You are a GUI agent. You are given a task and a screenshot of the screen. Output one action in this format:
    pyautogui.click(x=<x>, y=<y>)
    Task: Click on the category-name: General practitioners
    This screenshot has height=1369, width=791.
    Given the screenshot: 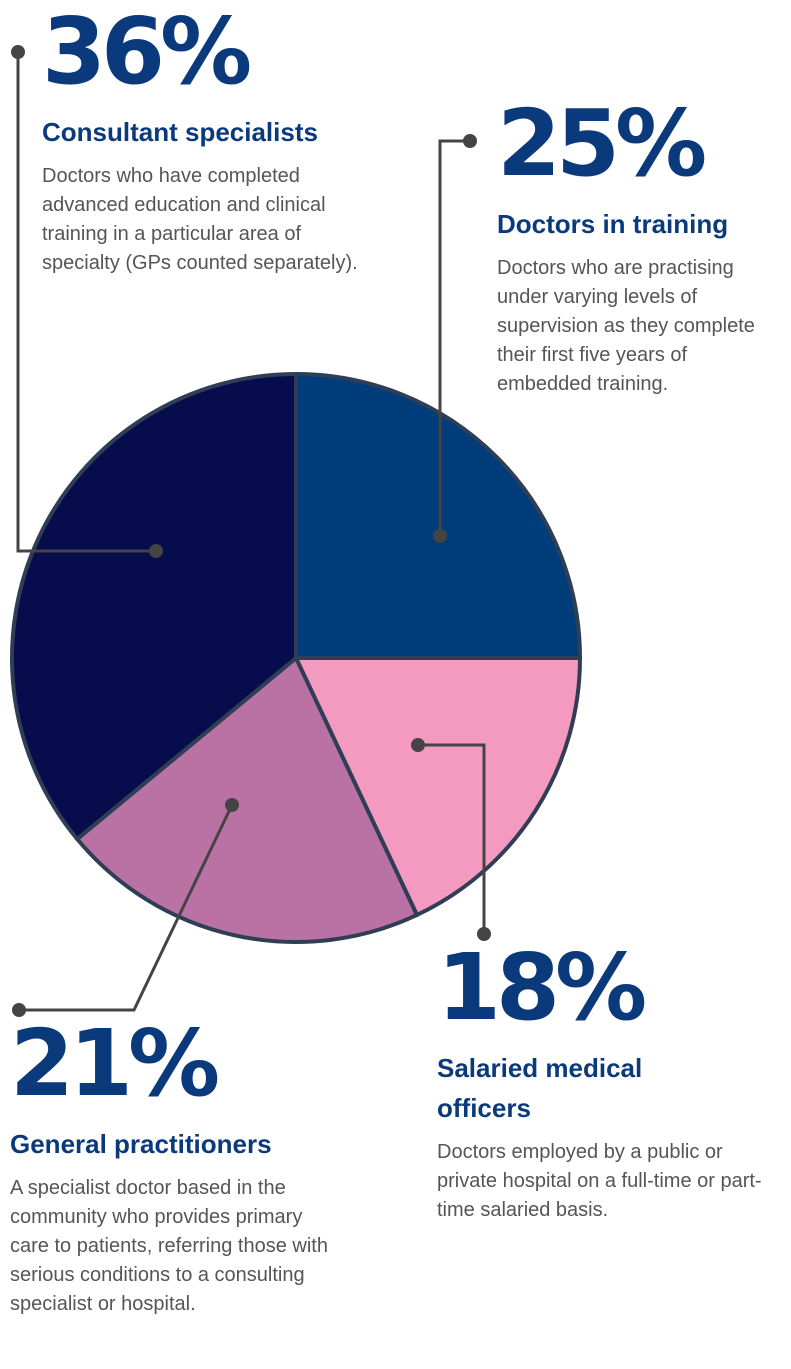 What is the action you would take?
    pyautogui.click(x=141, y=1144)
    